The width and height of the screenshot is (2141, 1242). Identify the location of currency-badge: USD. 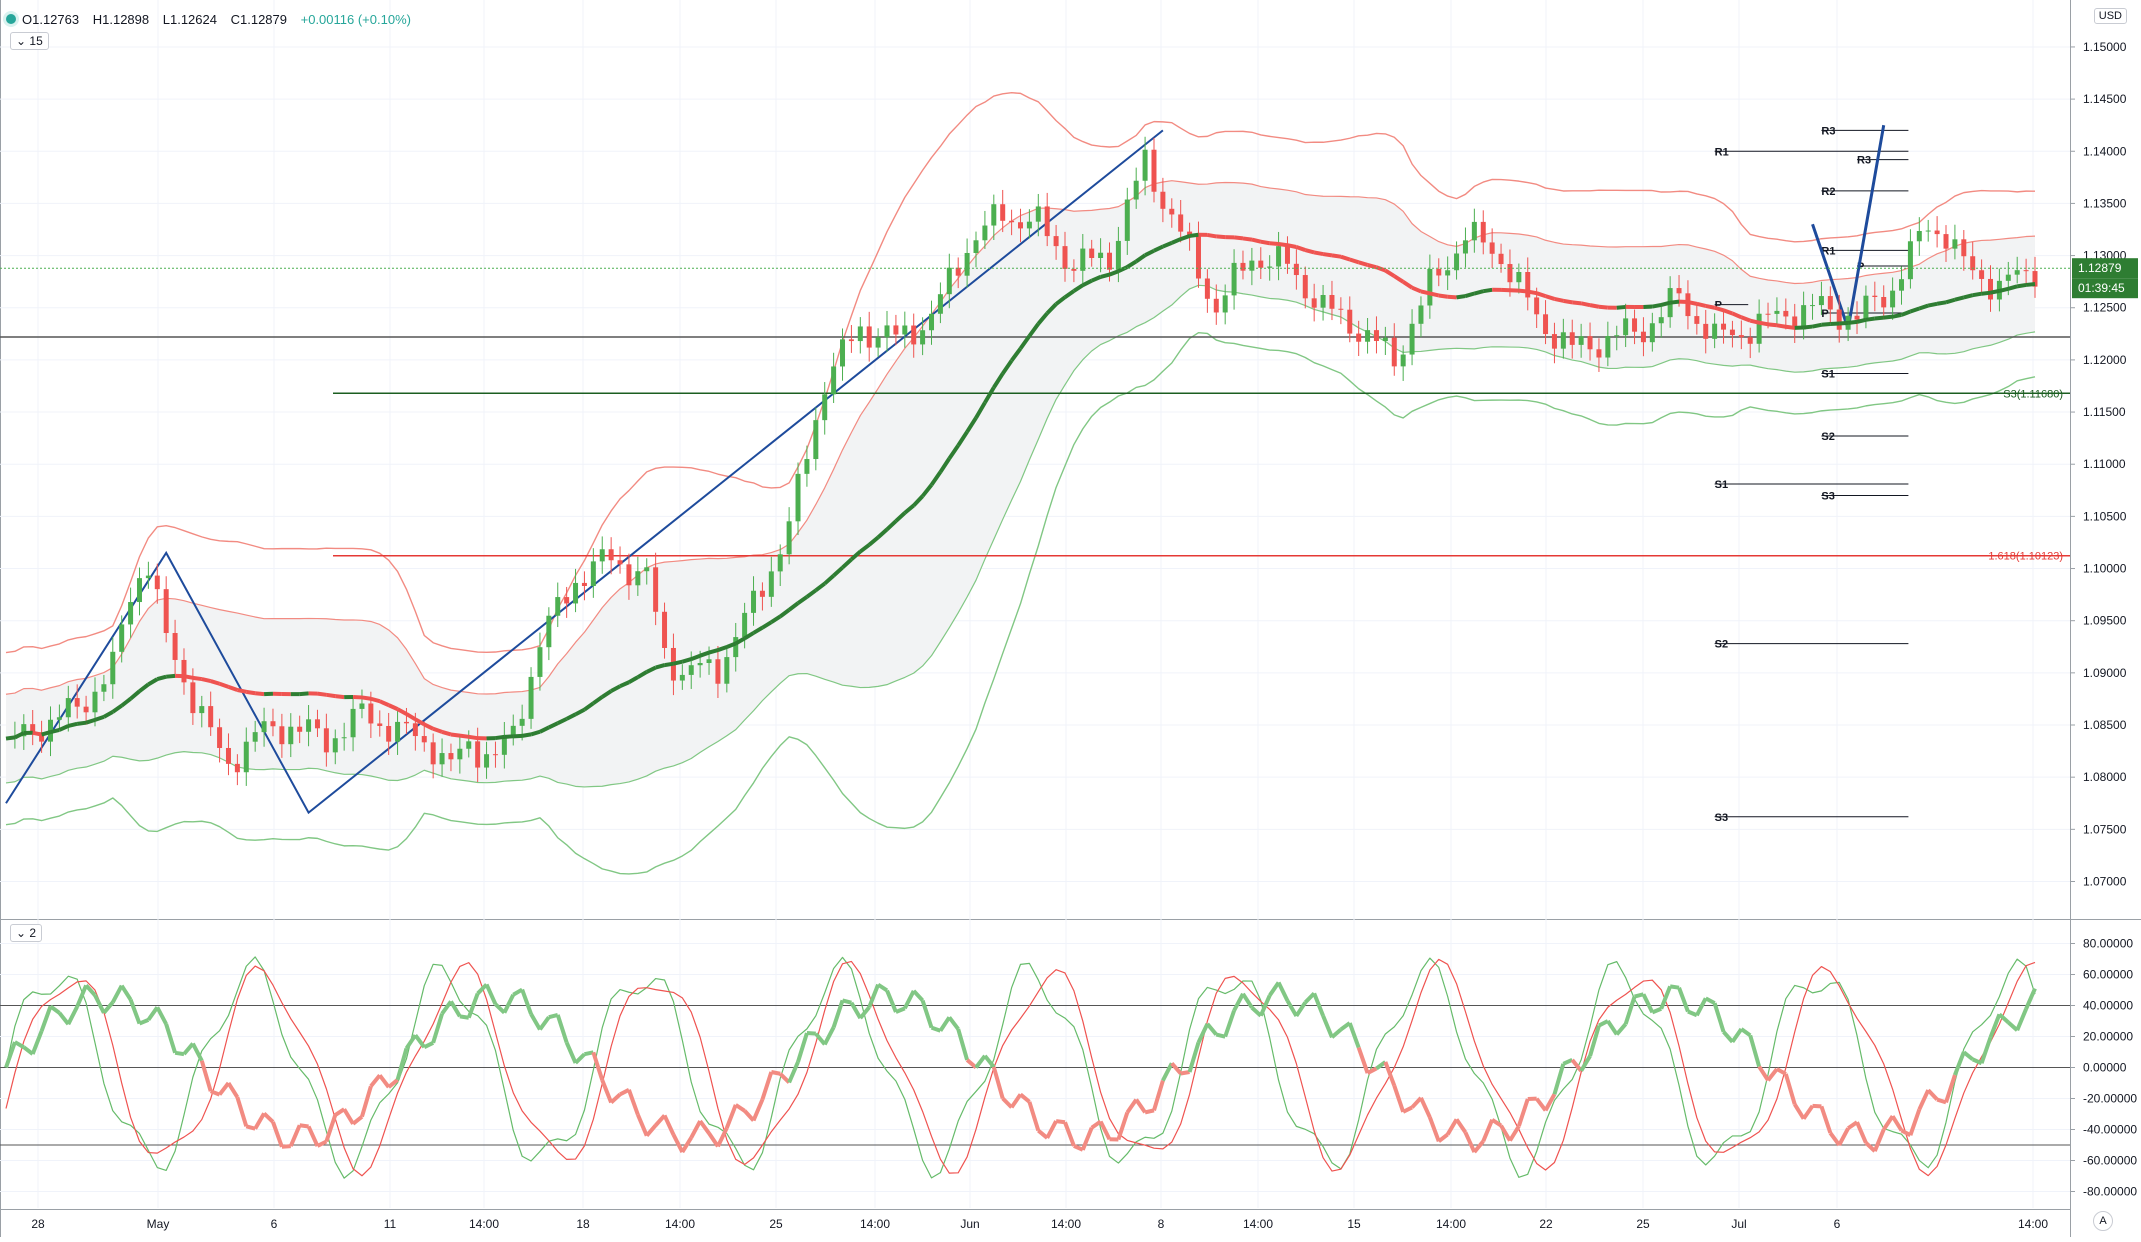
(2110, 16).